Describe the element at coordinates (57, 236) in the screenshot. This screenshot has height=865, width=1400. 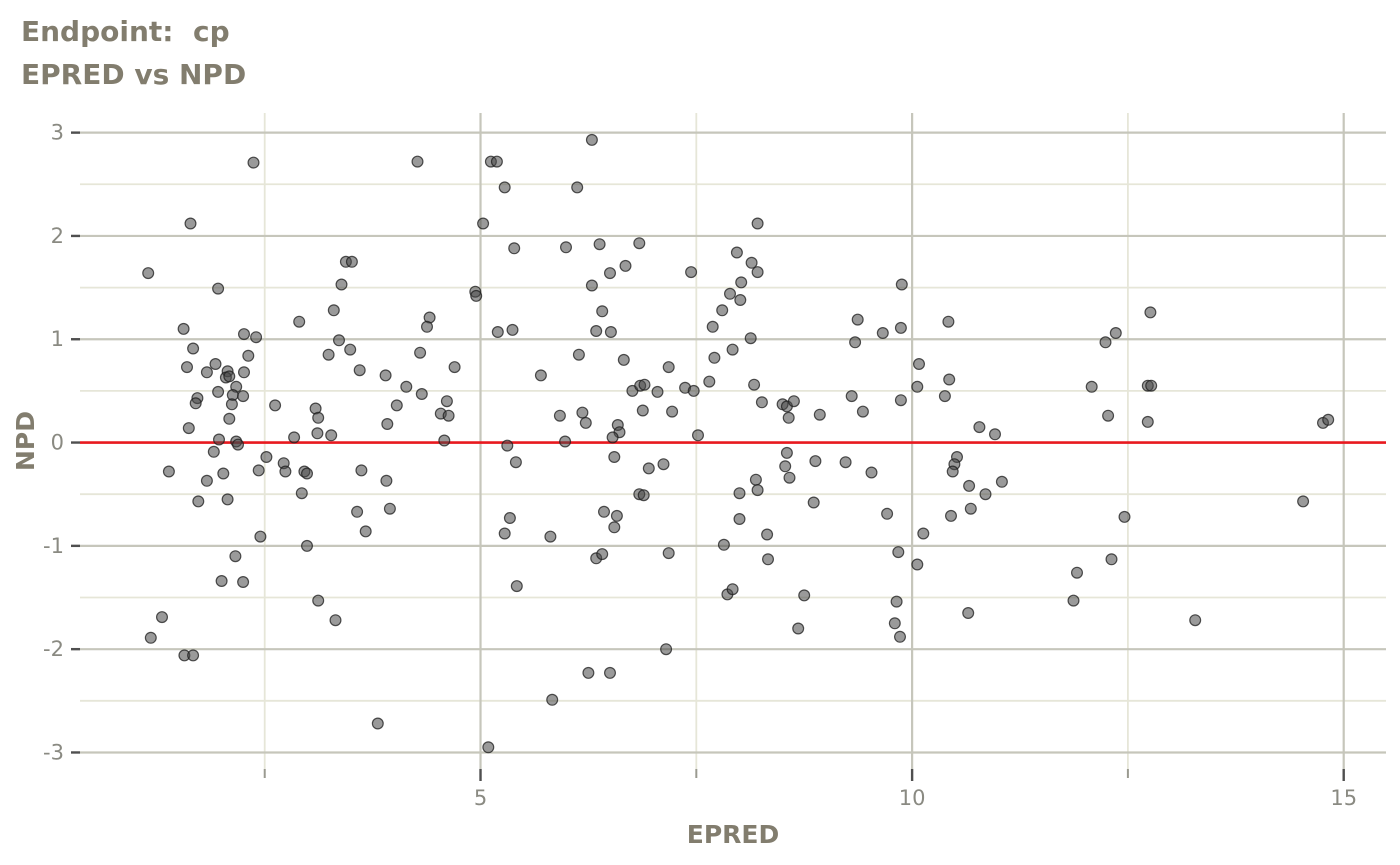
I see `y-tick-label: 2` at that location.